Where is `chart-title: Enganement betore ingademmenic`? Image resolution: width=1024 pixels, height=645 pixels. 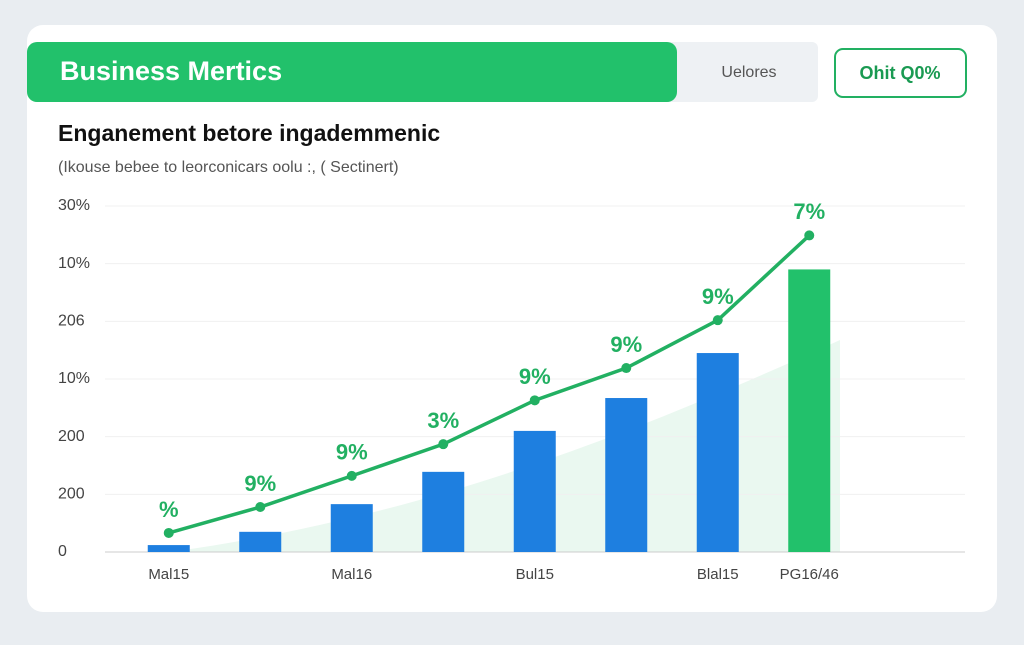
chart-title: Enganement betore ingademmenic is located at coordinates (249, 133).